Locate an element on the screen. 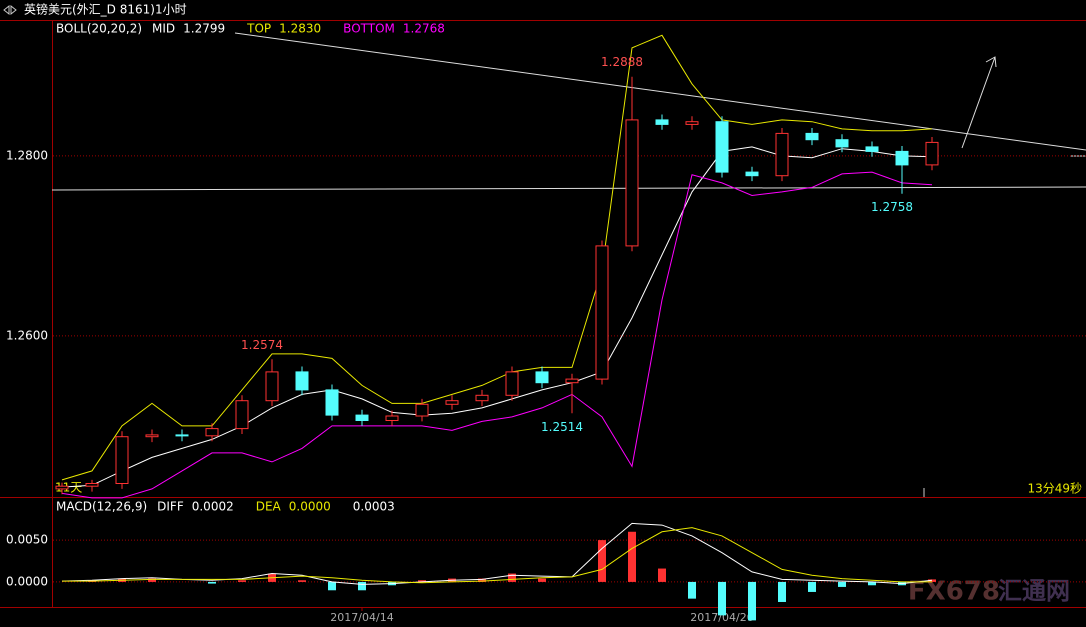  price-annotation: 1.2514 is located at coordinates (562, 427).